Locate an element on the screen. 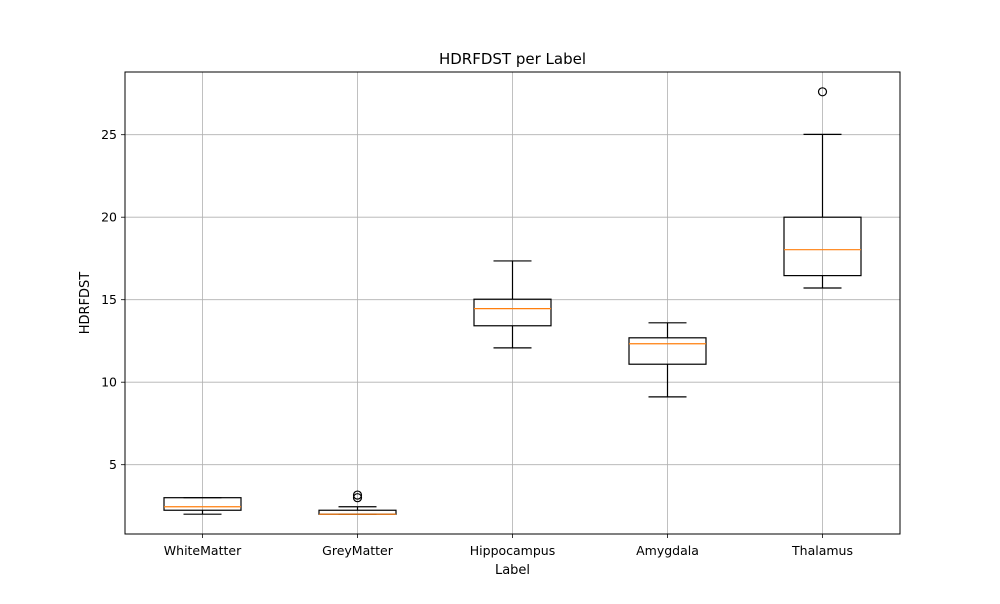  x-tick-label: GreyMatter is located at coordinates (358, 550).